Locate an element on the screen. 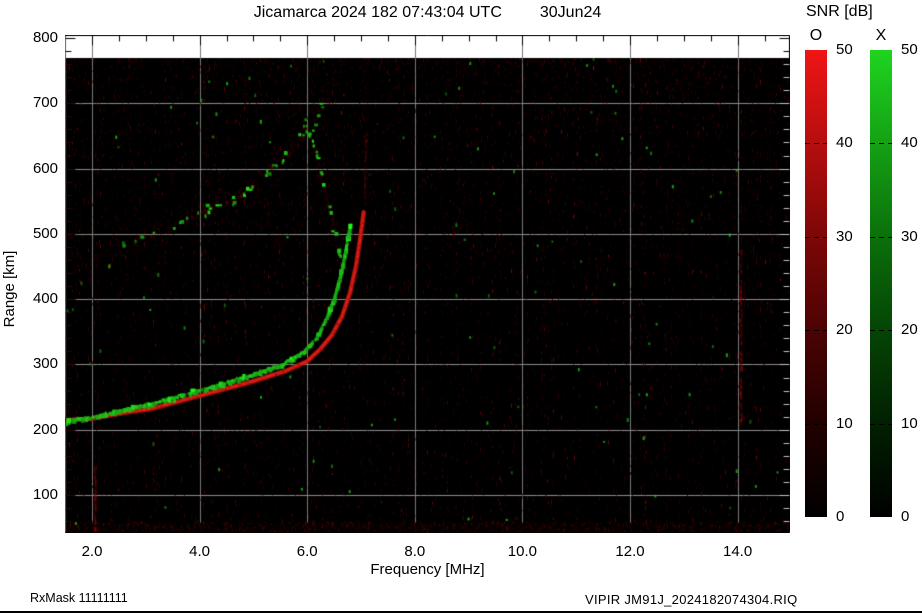 This screenshot has width=922, height=614. o-colorbar-tick-label: 0 is located at coordinates (840, 516).